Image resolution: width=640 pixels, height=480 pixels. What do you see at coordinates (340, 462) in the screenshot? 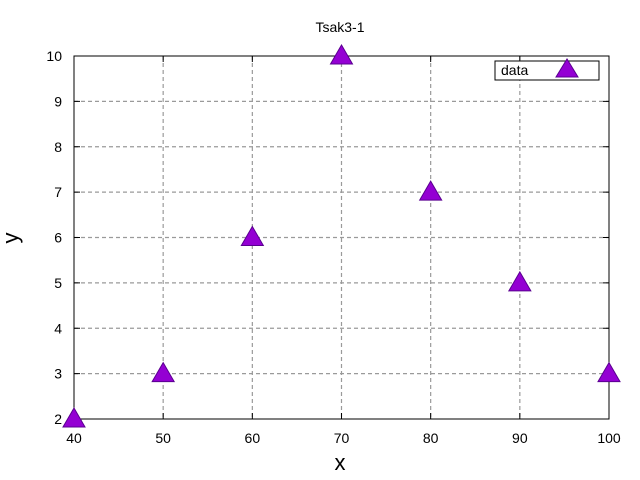
I see `x-axis-title: x` at bounding box center [340, 462].